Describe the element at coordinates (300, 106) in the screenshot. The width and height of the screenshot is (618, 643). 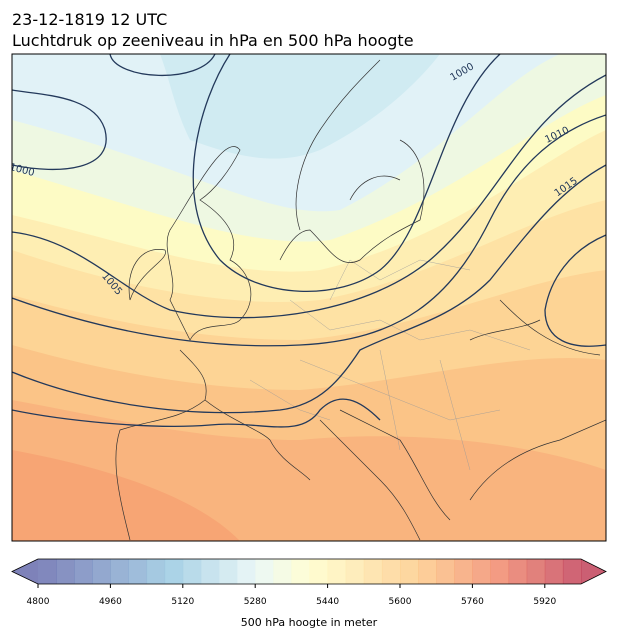
I see `band` at that location.